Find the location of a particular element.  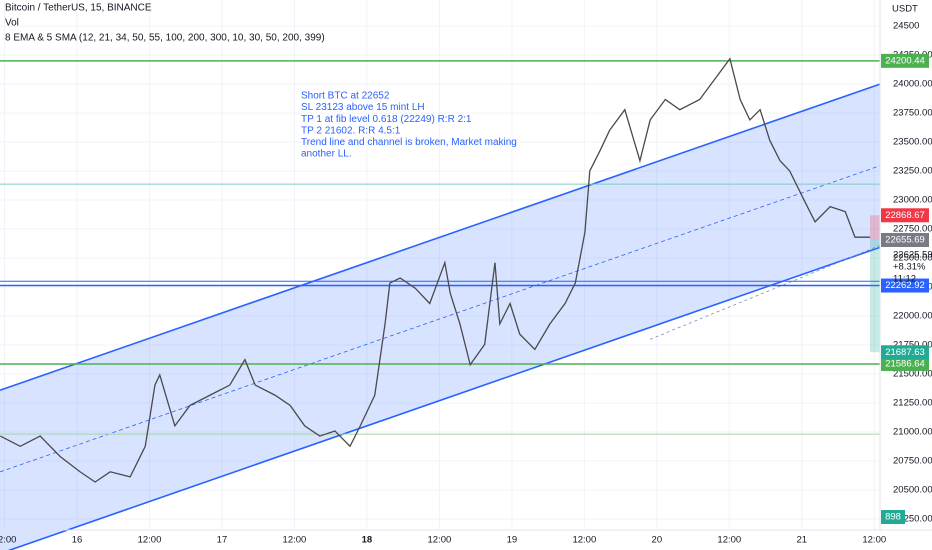

x-tick-label: 20 is located at coordinates (657, 540).